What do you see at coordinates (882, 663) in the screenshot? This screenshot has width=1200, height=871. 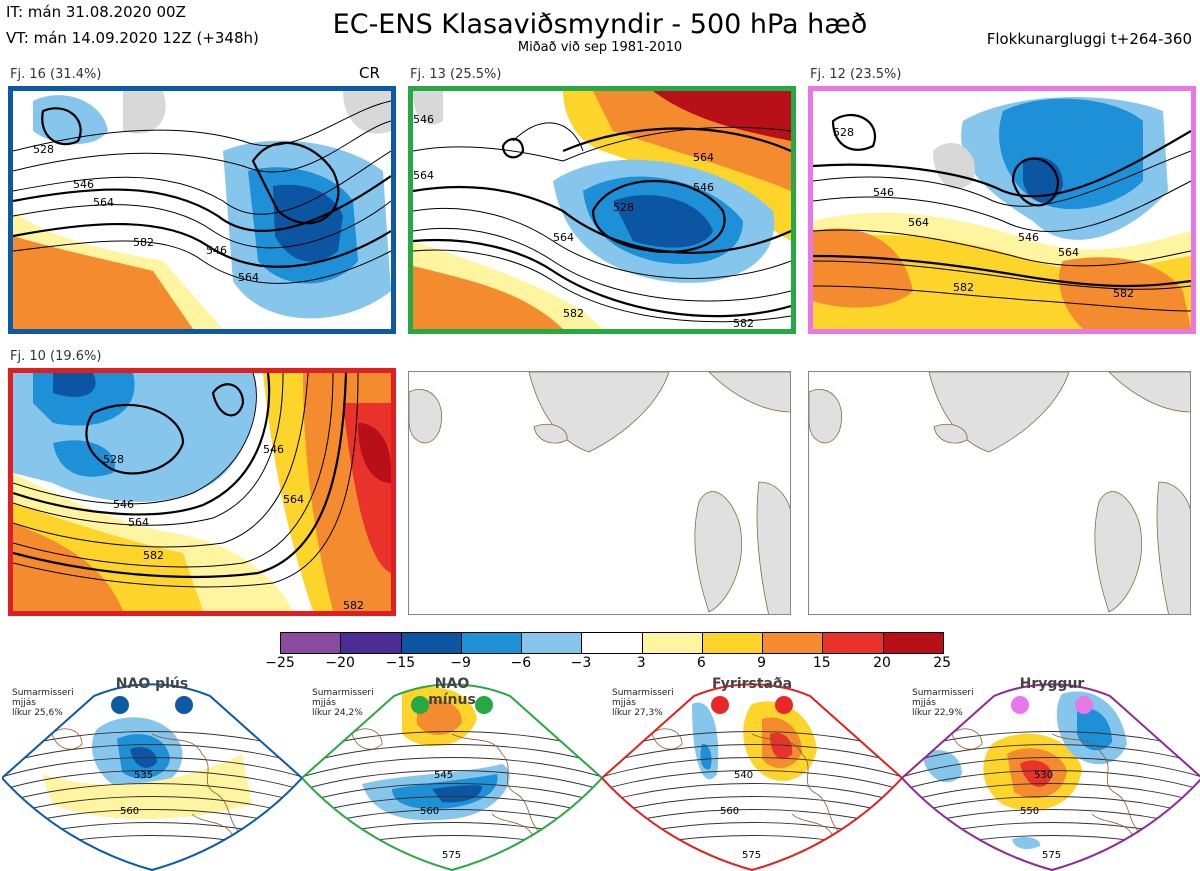 I see `colorbar-tick: 20` at bounding box center [882, 663].